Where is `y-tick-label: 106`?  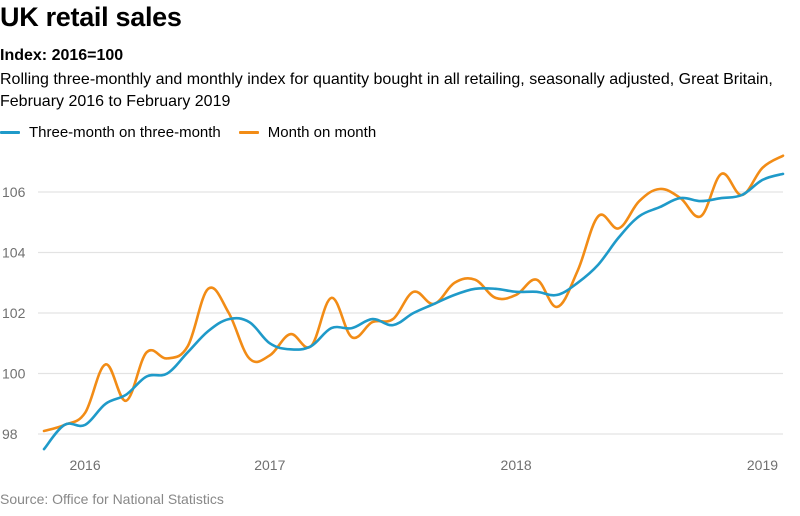 y-tick-label: 106 is located at coordinates (14, 192).